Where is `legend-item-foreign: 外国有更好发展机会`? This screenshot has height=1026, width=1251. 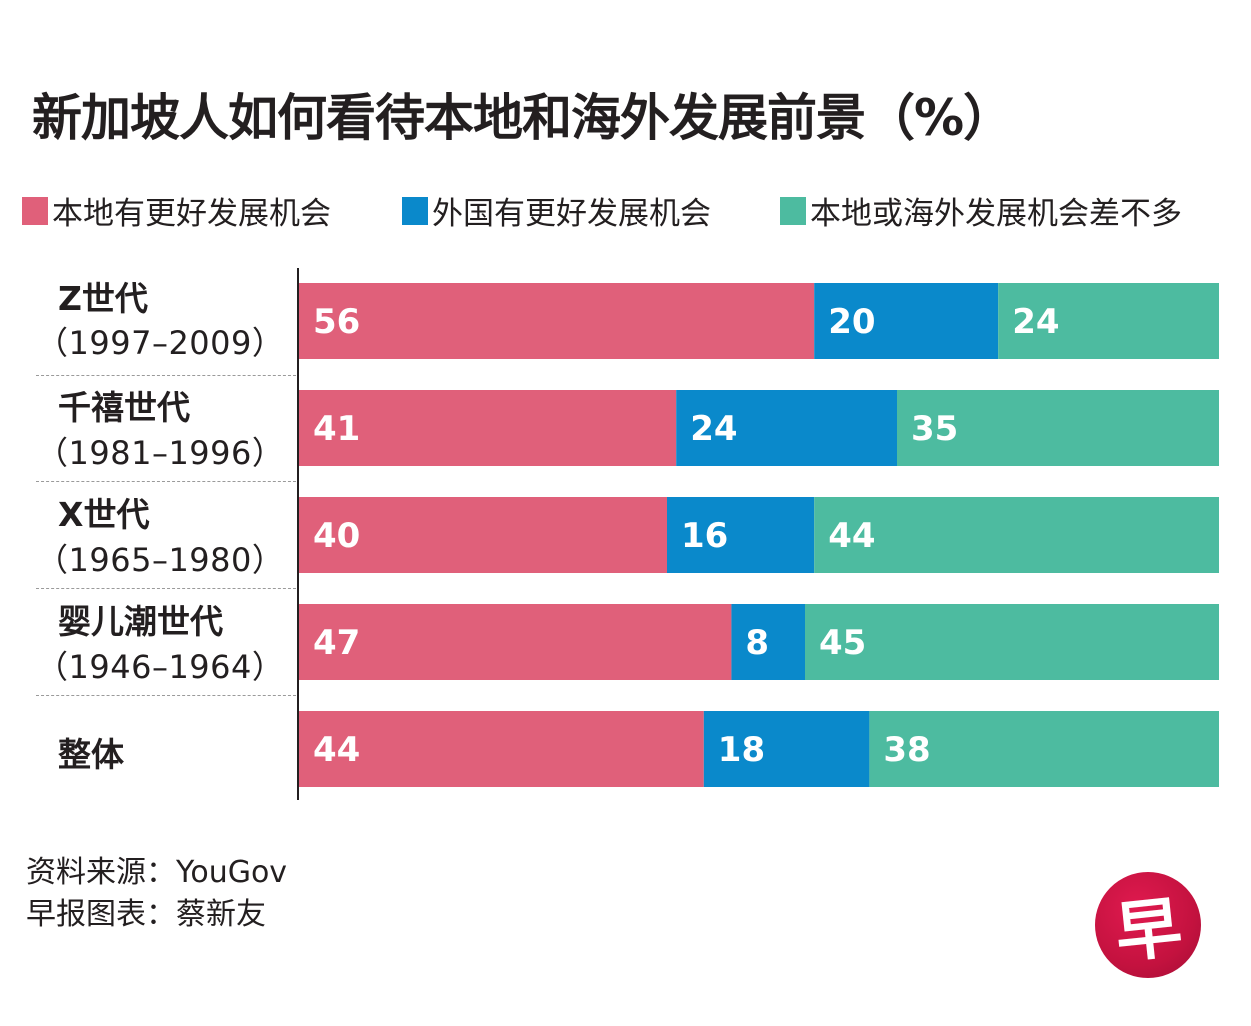 legend-item-foreign: 外国有更好发展机会 is located at coordinates (556, 210).